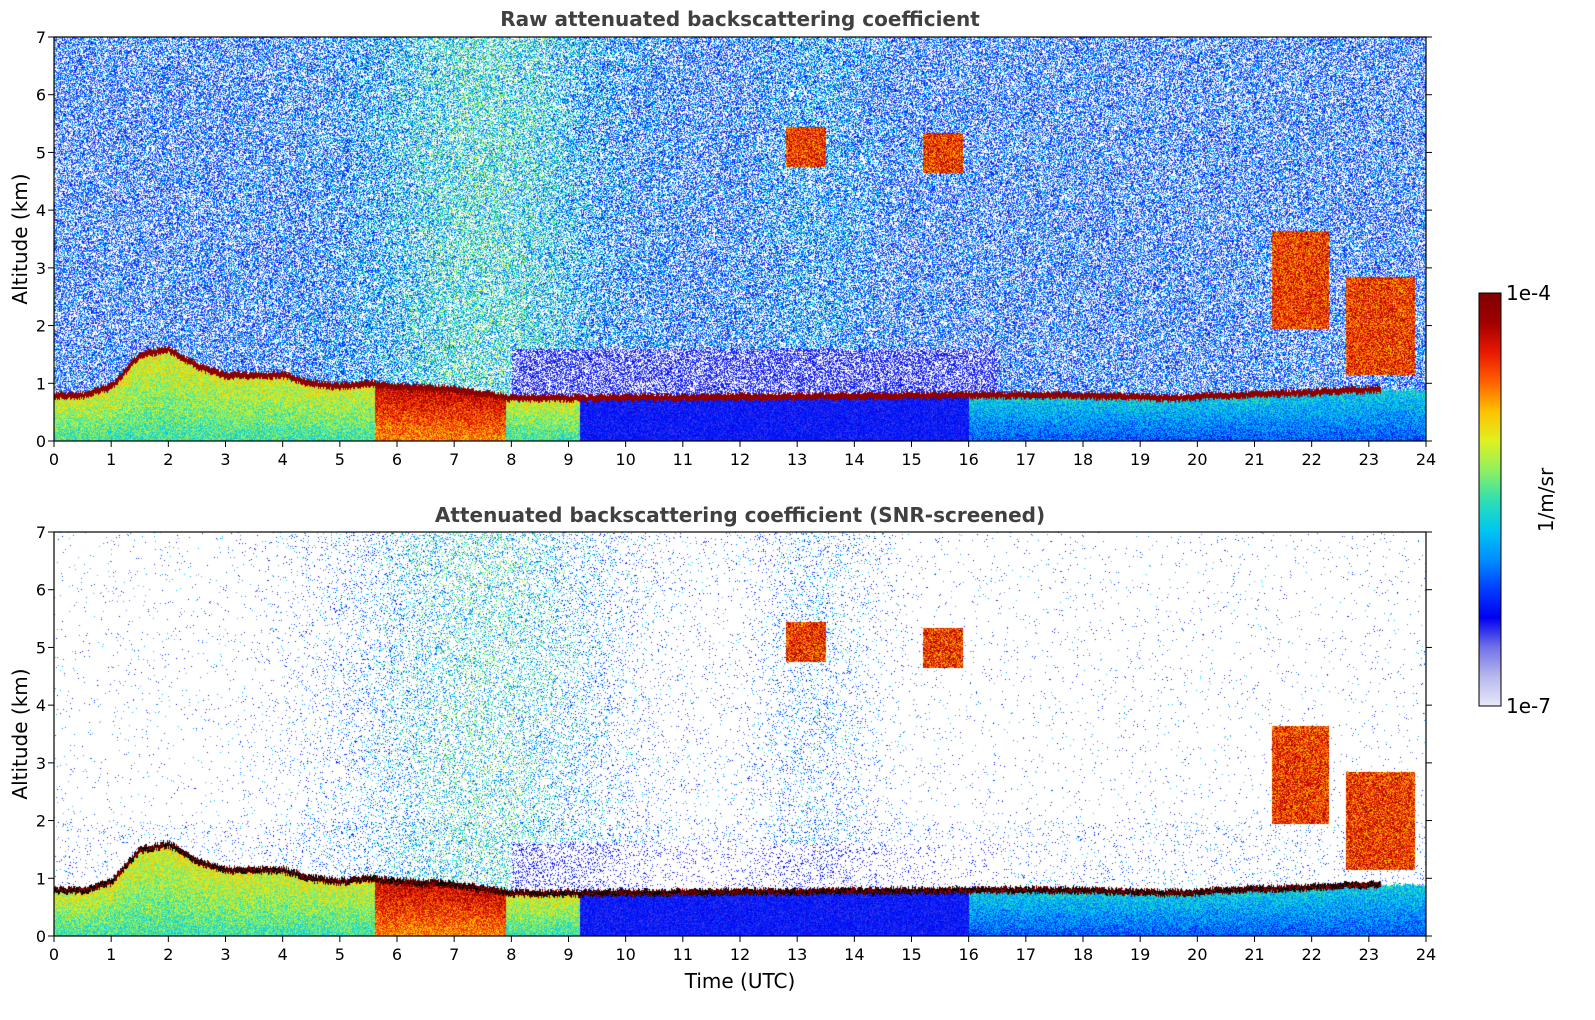 The width and height of the screenshot is (1595, 1020). What do you see at coordinates (1490, 499) in the screenshot?
I see `colorbar-gradient` at bounding box center [1490, 499].